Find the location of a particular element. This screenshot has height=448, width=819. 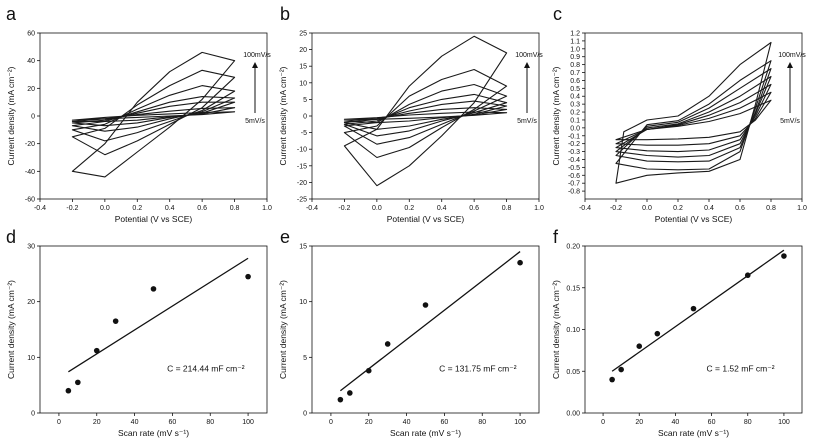

y-tick-label: 0.7 is located at coordinates (575, 73).